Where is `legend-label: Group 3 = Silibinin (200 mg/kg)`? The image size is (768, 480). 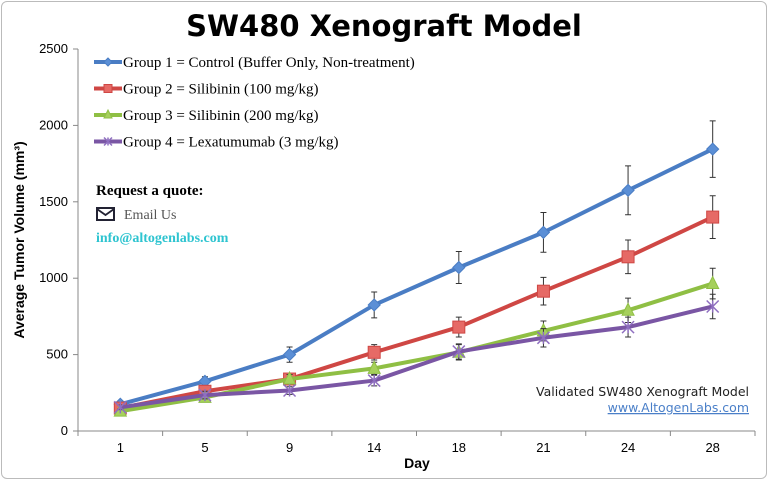
legend-label: Group 3 = Silibinin (200 mg/kg) is located at coordinates (221, 116).